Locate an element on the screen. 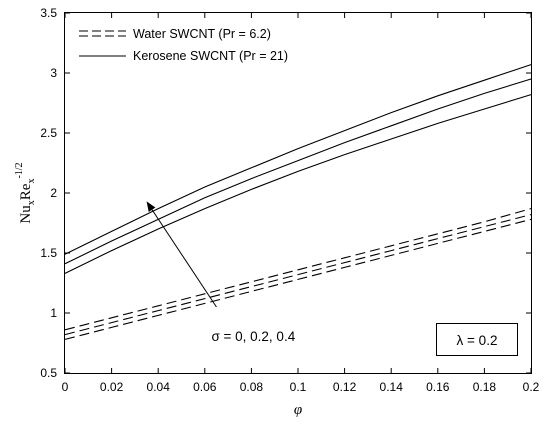 The height and width of the screenshot is (425, 550). x-tick-label: 0.02 is located at coordinates (112, 387).